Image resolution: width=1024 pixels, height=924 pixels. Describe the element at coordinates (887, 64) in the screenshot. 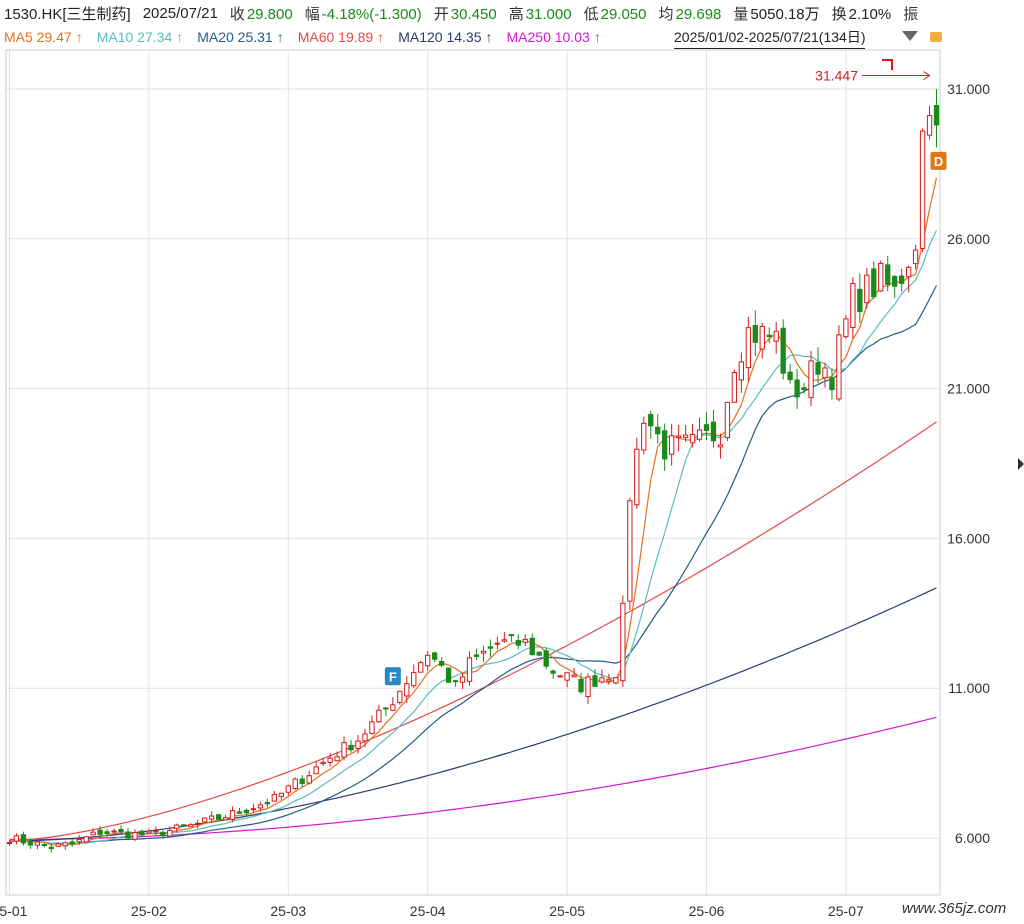

I see `corner-marker-icon` at that location.